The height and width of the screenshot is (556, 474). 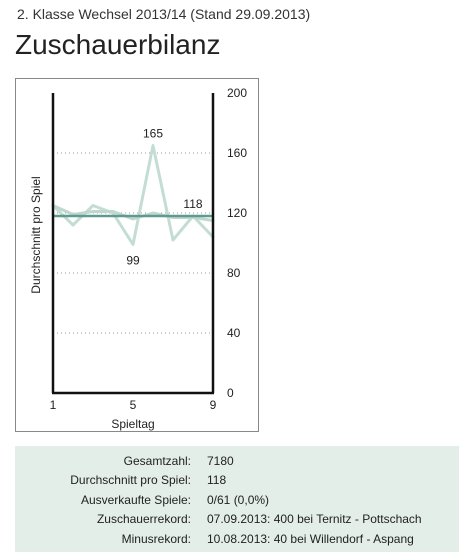 I want to click on x-tick-label: 5, so click(x=133, y=405).